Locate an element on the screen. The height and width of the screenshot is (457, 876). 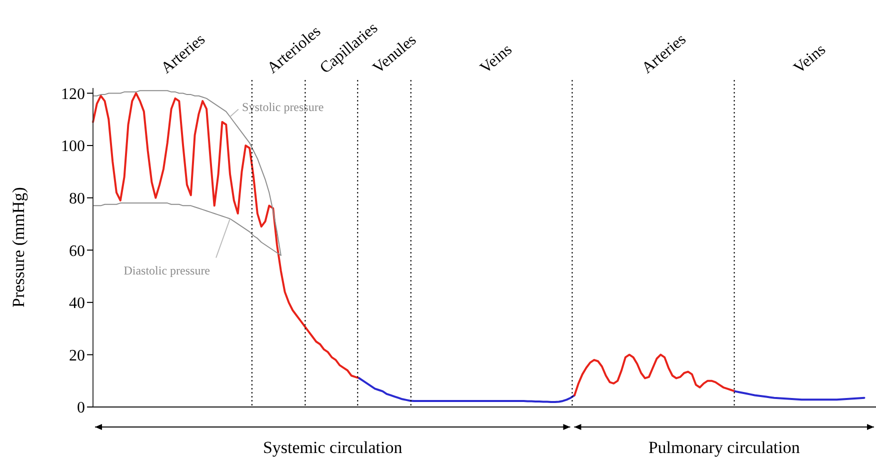
y-tick-label: 100 is located at coordinates (73, 147).